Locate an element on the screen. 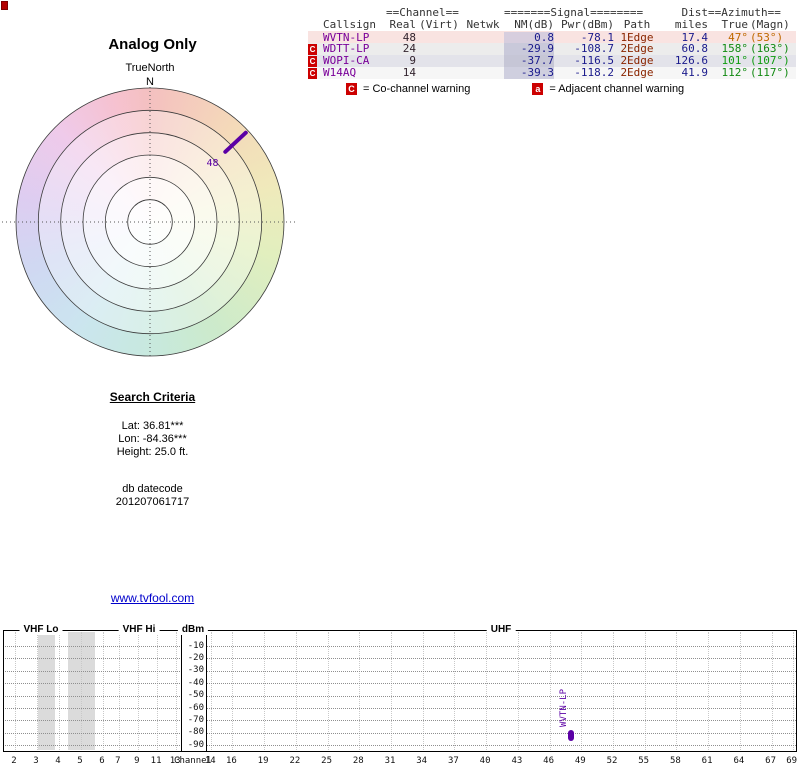 The height and width of the screenshot is (768, 800). adjacent-channel-warning-icon: a is located at coordinates (538, 89).